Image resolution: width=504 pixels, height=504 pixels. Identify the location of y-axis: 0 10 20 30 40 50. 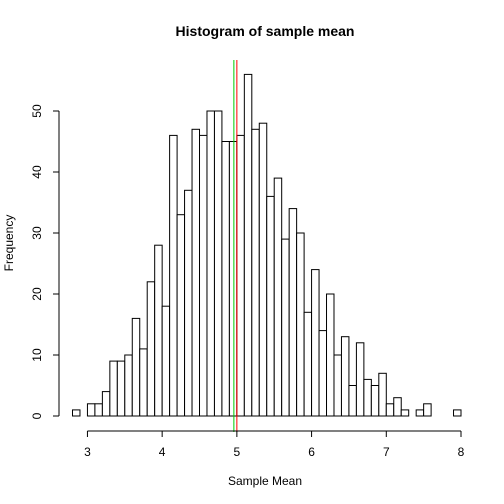
(45, 261).